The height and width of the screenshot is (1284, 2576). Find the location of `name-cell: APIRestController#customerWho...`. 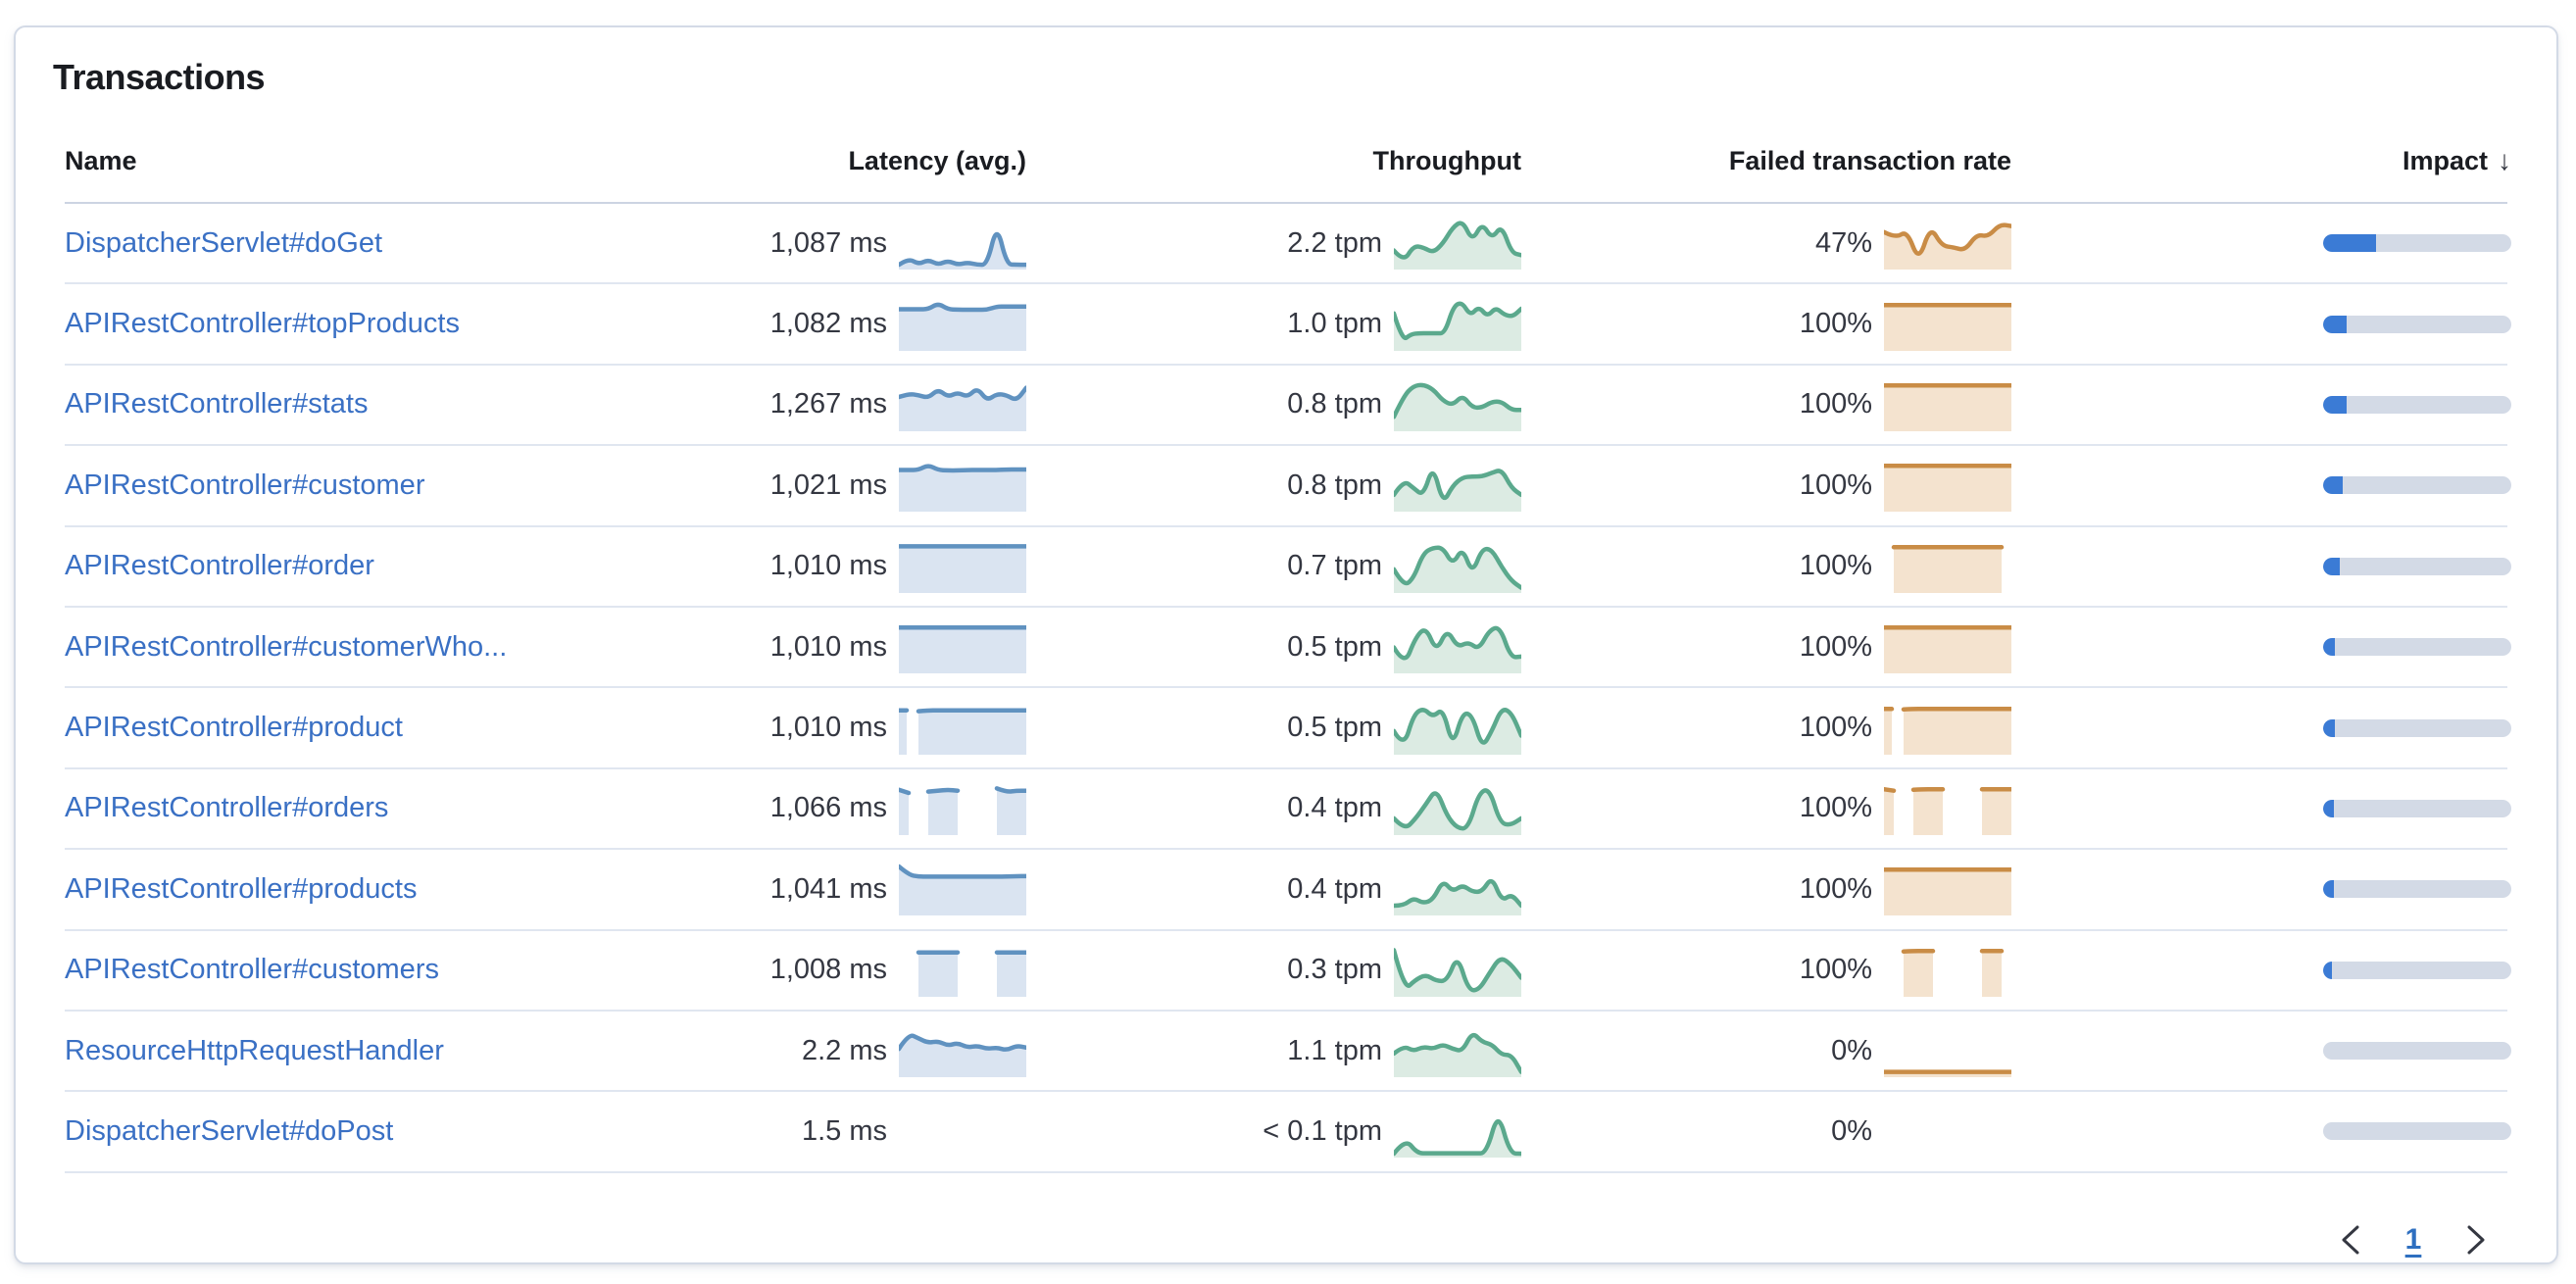

name-cell: APIRestController#customerWho... is located at coordinates (388, 647).